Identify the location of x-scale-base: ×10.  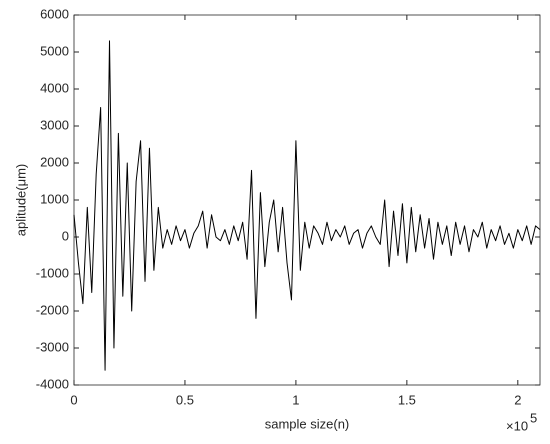
(517, 425).